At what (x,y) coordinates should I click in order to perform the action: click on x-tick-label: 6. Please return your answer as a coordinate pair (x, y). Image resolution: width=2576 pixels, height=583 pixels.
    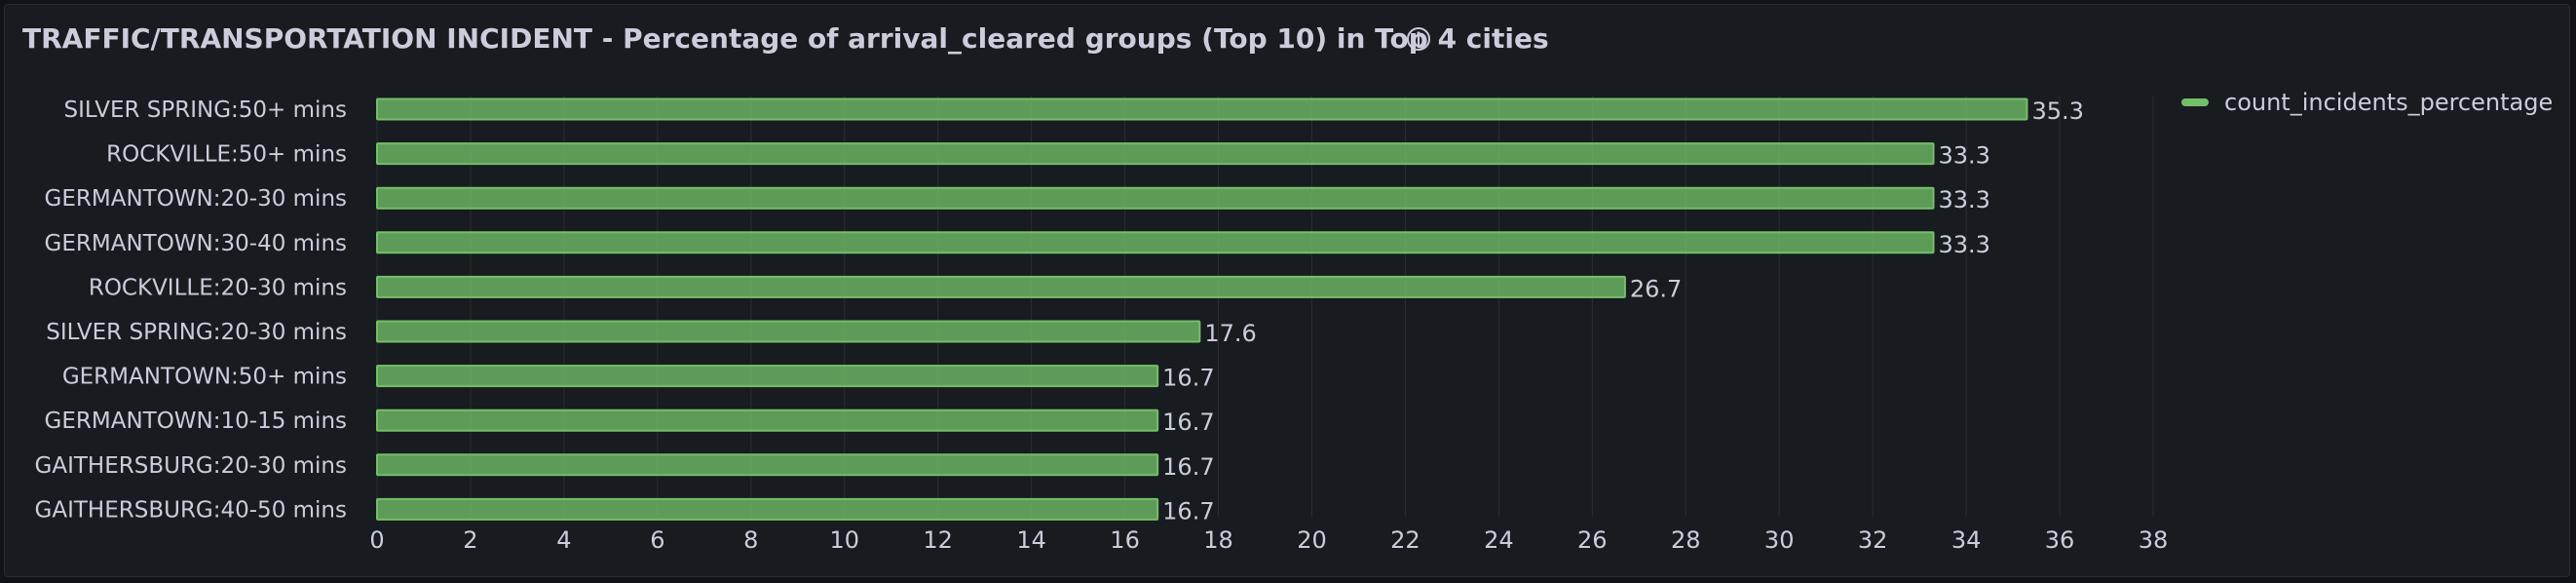
    Looking at the image, I should click on (657, 540).